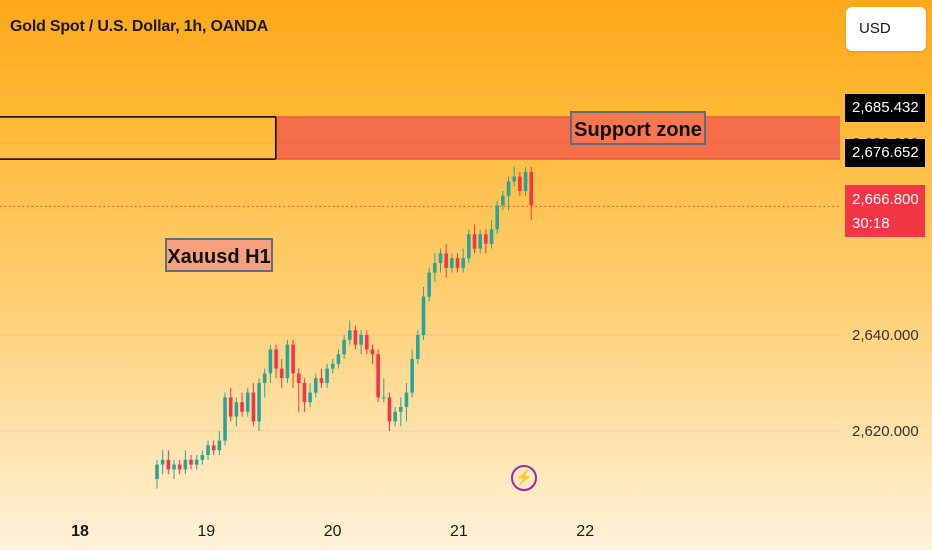 The height and width of the screenshot is (550, 932). Describe the element at coordinates (80, 531) in the screenshot. I see `x-tick-label: 18` at that location.